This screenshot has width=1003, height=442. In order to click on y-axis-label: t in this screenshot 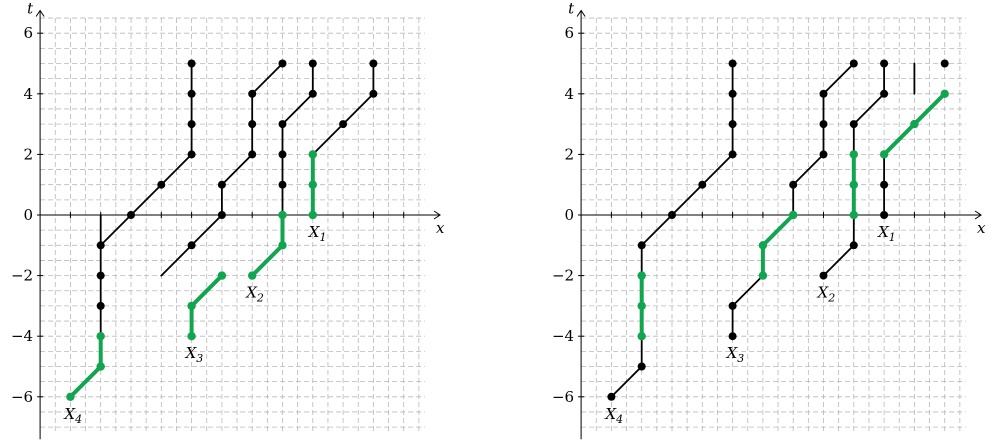, I will do `click(571, 8)`.